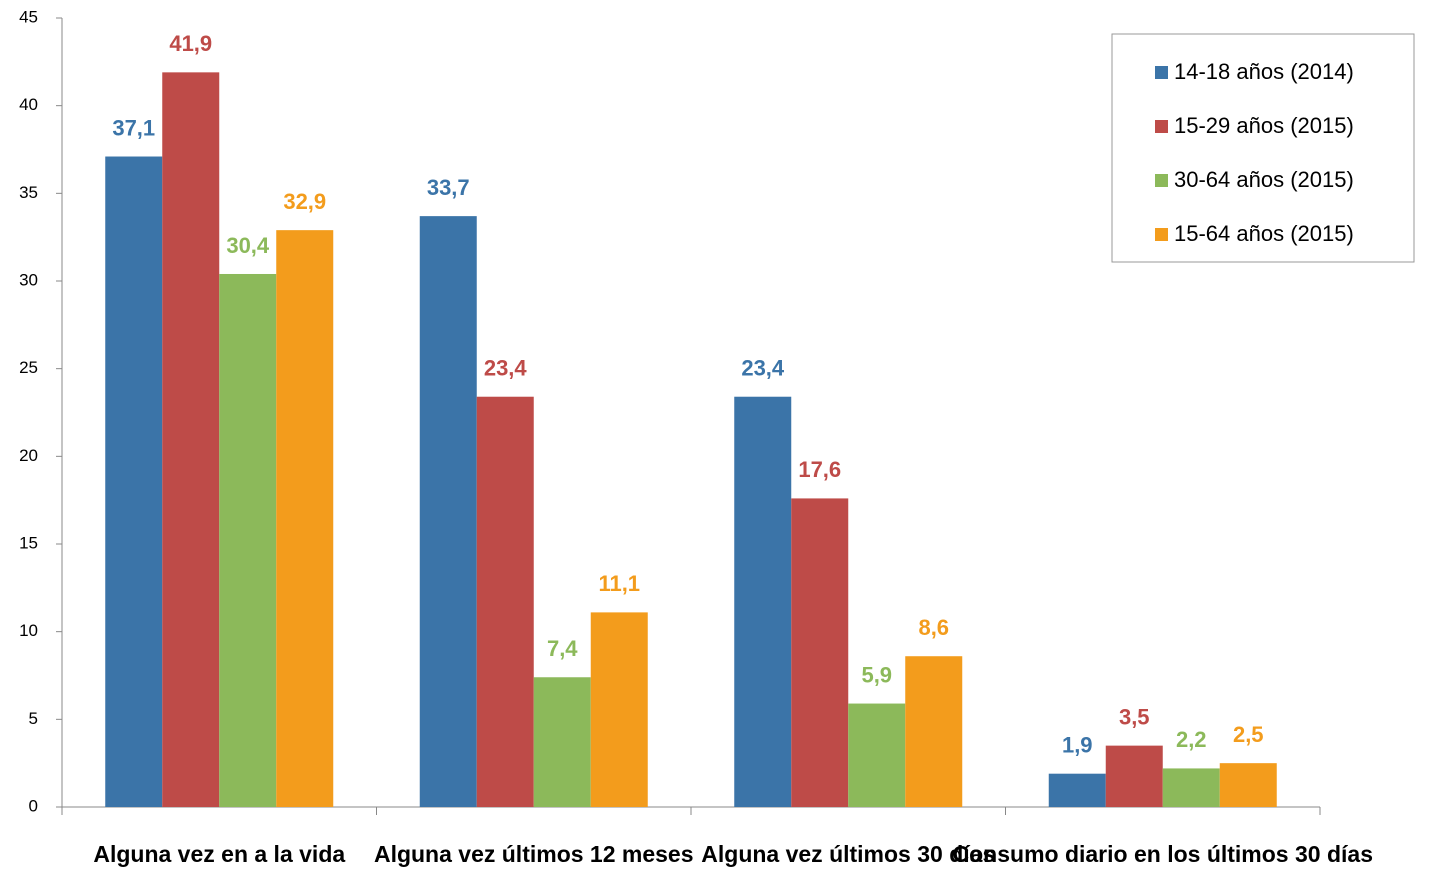  What do you see at coordinates (1191, 739) in the screenshot?
I see `value-label: 2,2` at bounding box center [1191, 739].